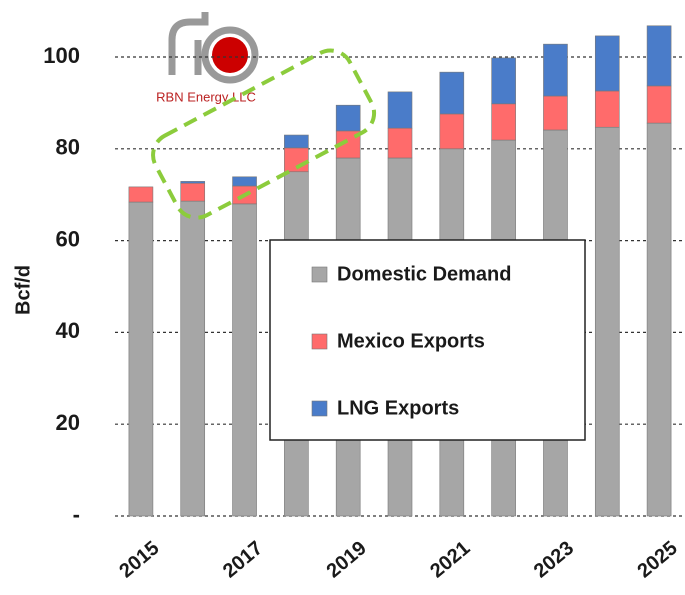 The image size is (685, 595). I want to click on x-tick-label: 2023, so click(554, 559).